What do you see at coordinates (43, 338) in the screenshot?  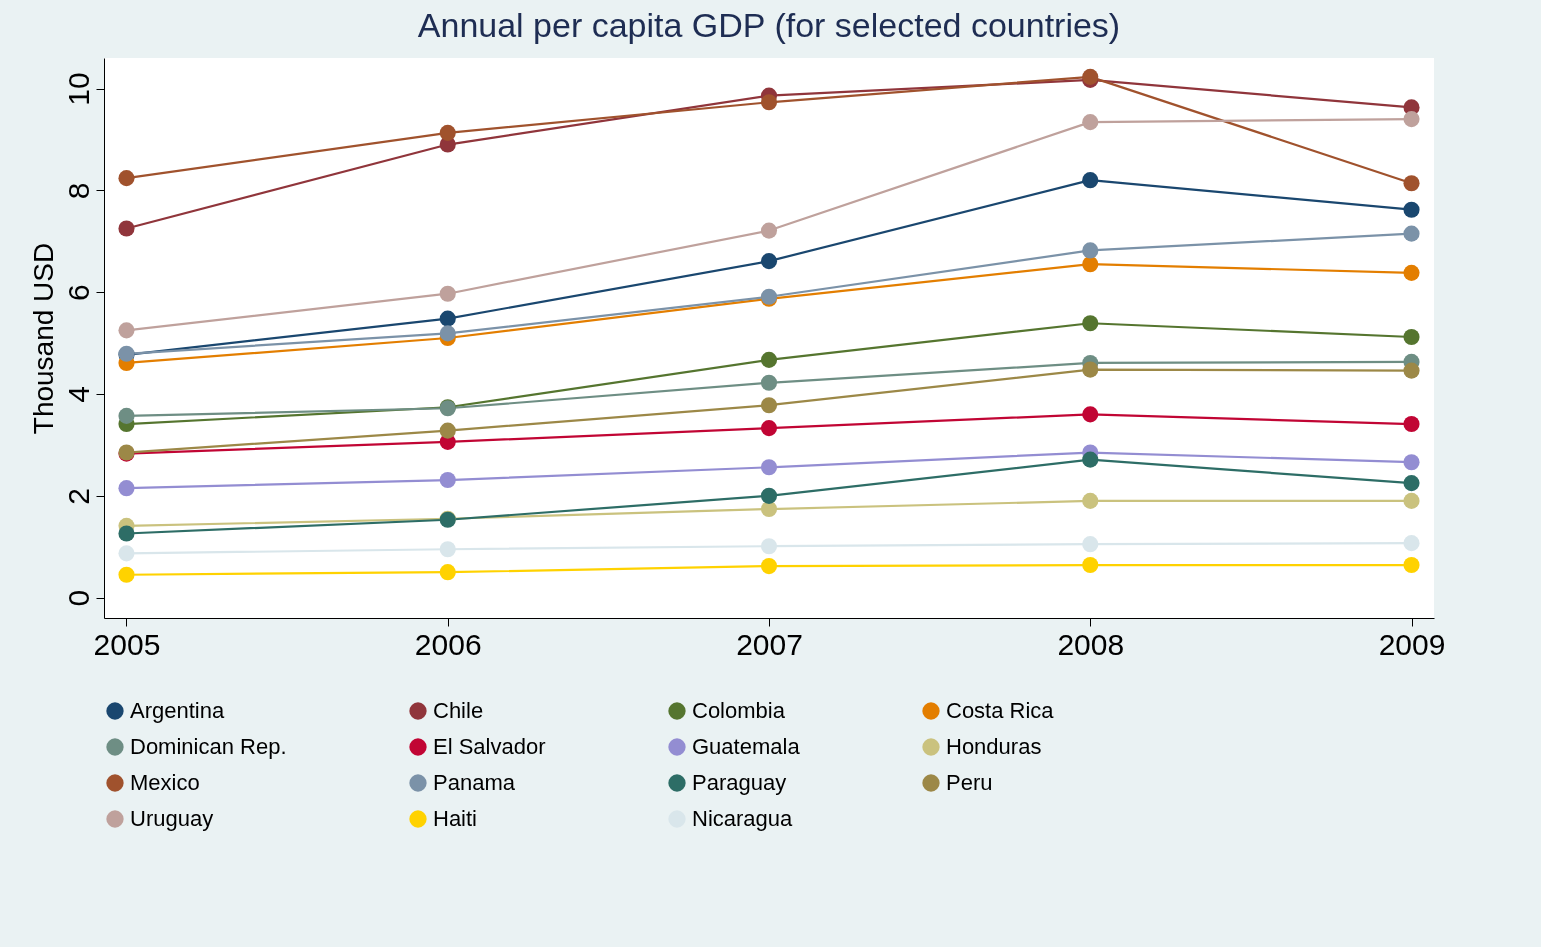 I see `y-axis-title: Thousand USD` at bounding box center [43, 338].